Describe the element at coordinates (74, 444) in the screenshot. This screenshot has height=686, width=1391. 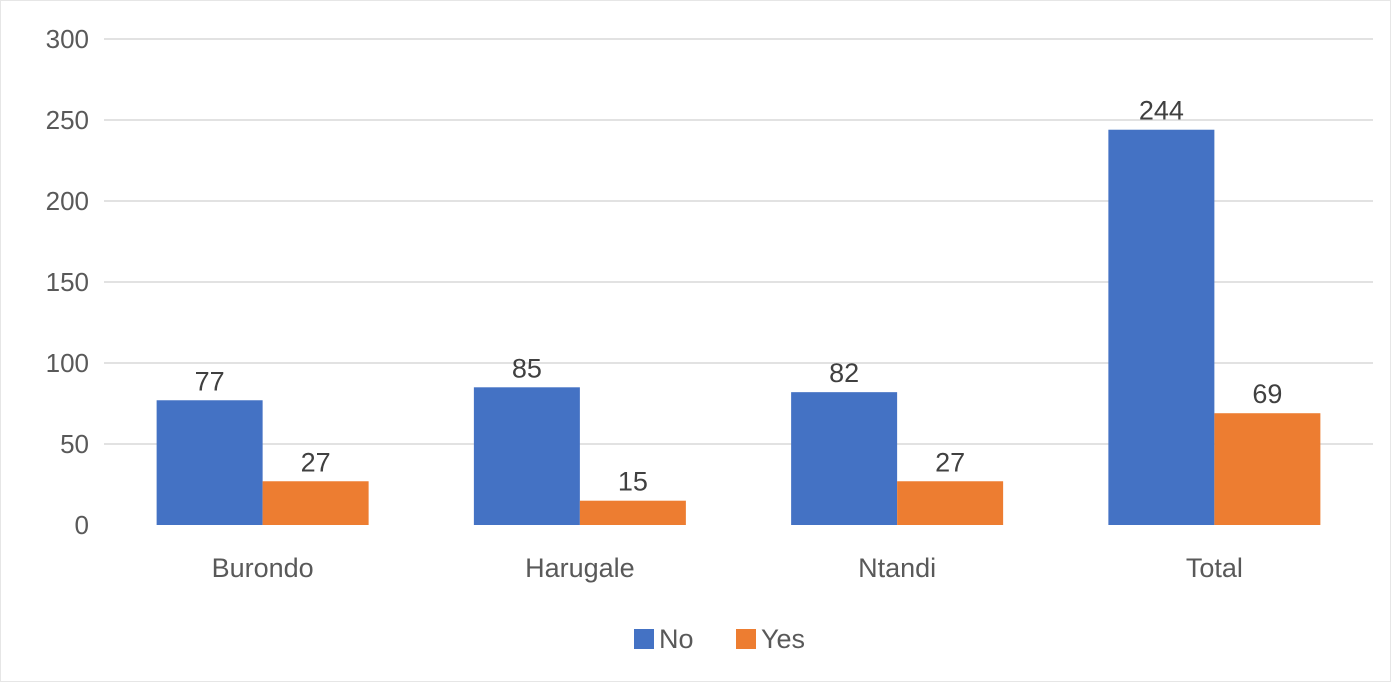
I see `y-tick-label: 50` at that location.